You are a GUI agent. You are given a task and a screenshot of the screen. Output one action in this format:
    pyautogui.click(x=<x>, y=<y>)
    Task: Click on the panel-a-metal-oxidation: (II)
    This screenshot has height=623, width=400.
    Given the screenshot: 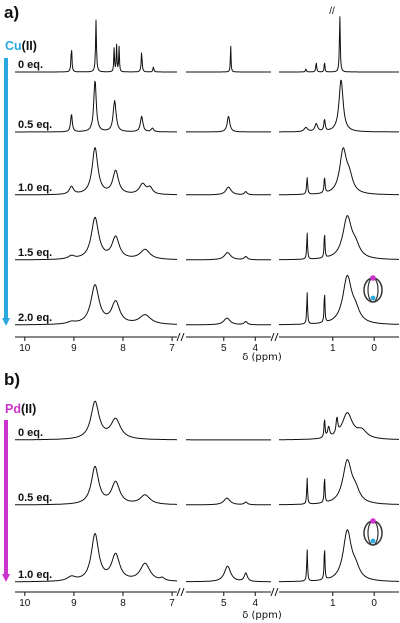 What is the action you would take?
    pyautogui.click(x=29, y=46)
    